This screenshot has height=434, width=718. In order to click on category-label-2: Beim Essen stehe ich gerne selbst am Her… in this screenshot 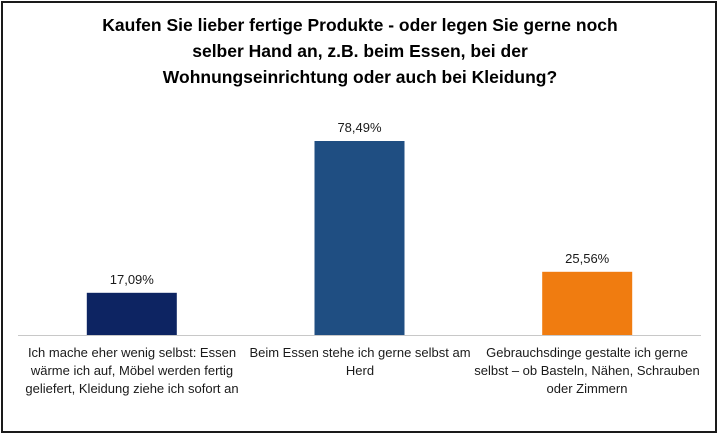, I will do `click(360, 361)`.